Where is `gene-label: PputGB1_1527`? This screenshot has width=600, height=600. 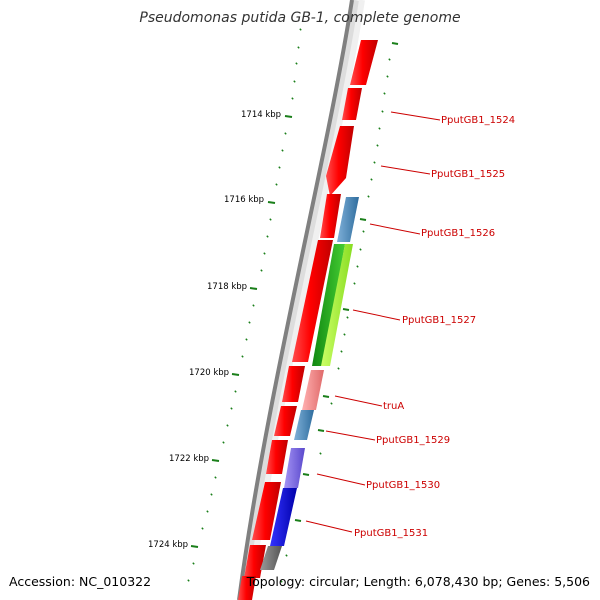
gene-label: PputGB1_1527 is located at coordinates (439, 320).